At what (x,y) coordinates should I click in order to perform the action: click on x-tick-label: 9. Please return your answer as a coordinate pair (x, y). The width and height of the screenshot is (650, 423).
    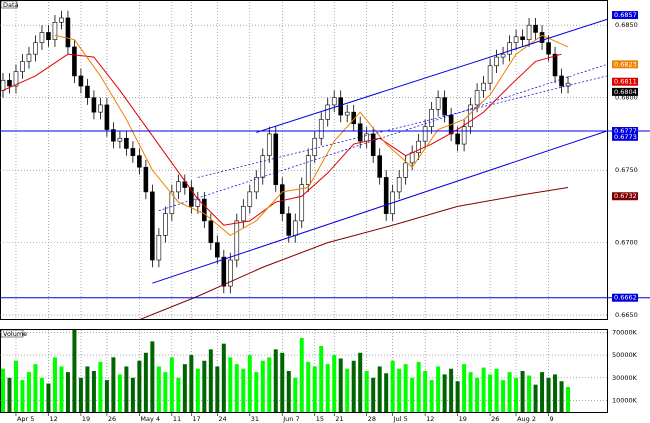
    Looking at the image, I should click on (552, 419).